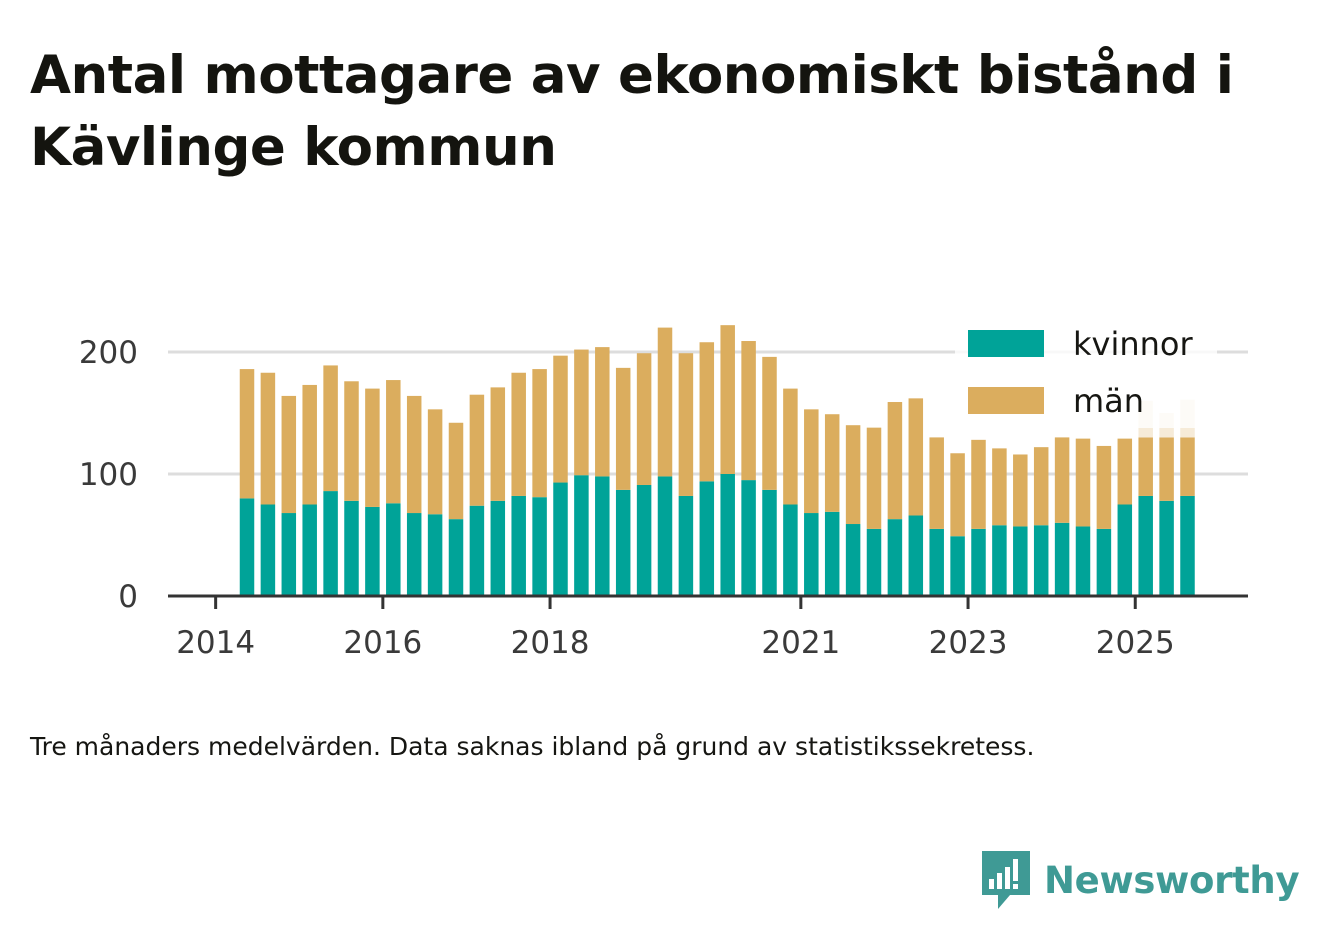  What do you see at coordinates (968, 643) in the screenshot?
I see `x-tick-label: 2023` at bounding box center [968, 643].